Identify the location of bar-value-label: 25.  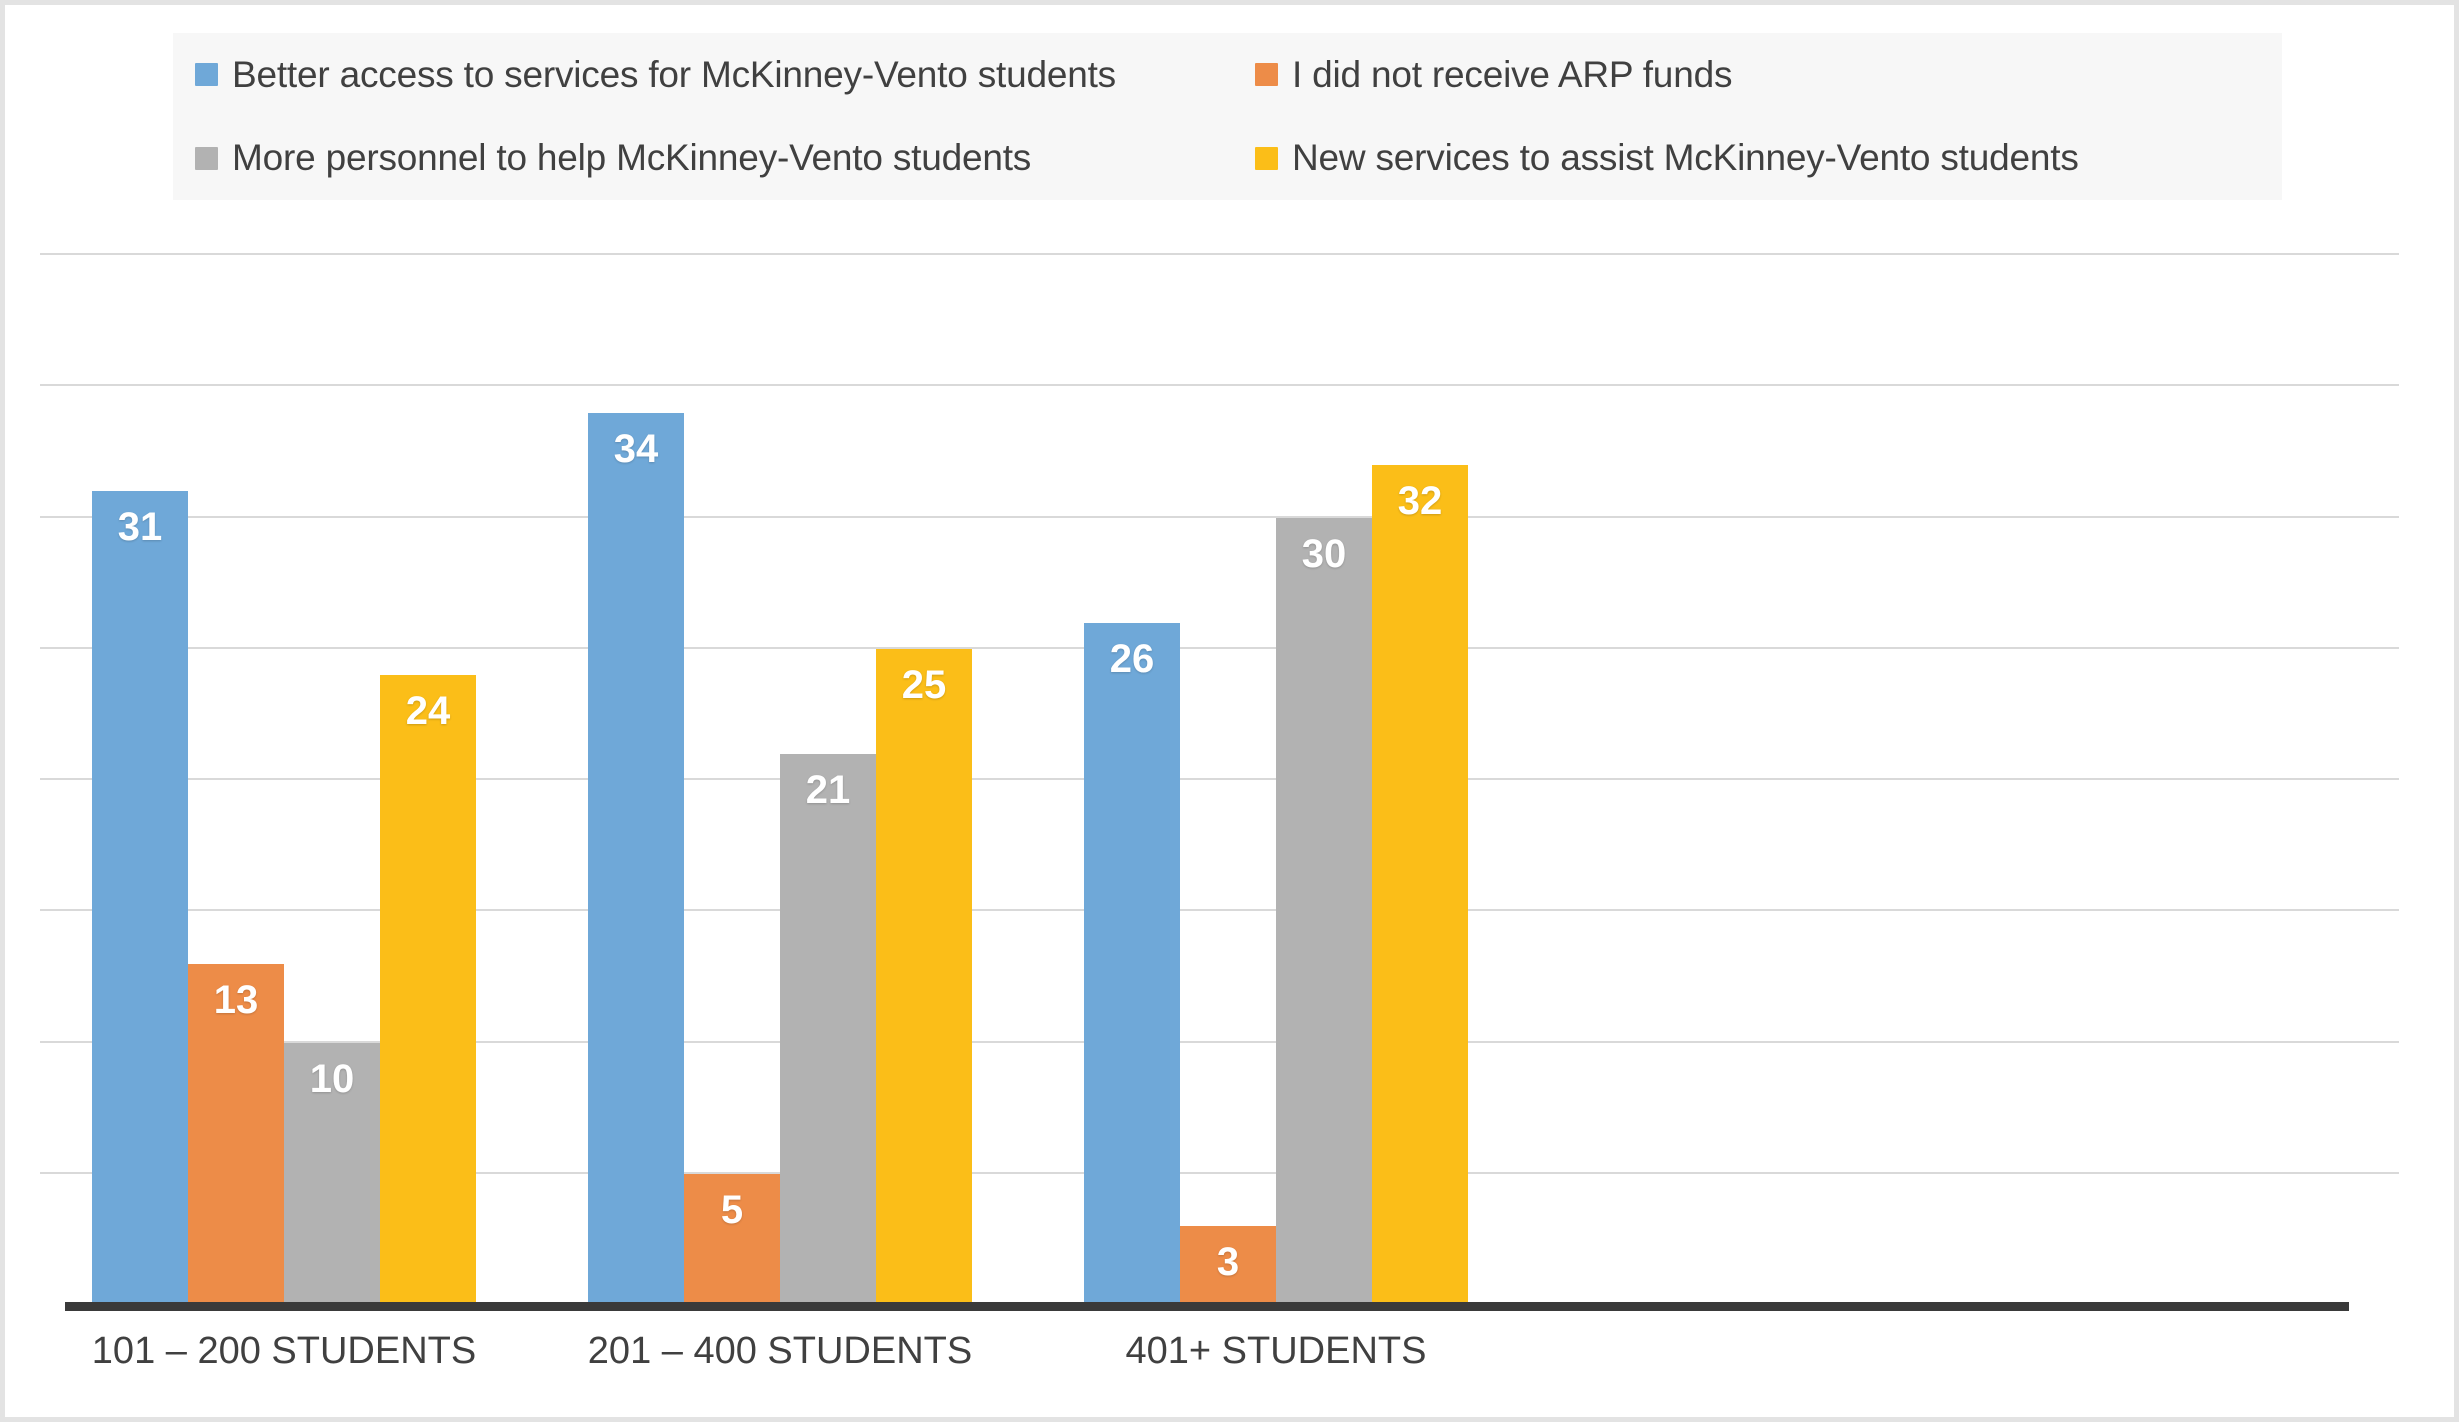
(924, 684).